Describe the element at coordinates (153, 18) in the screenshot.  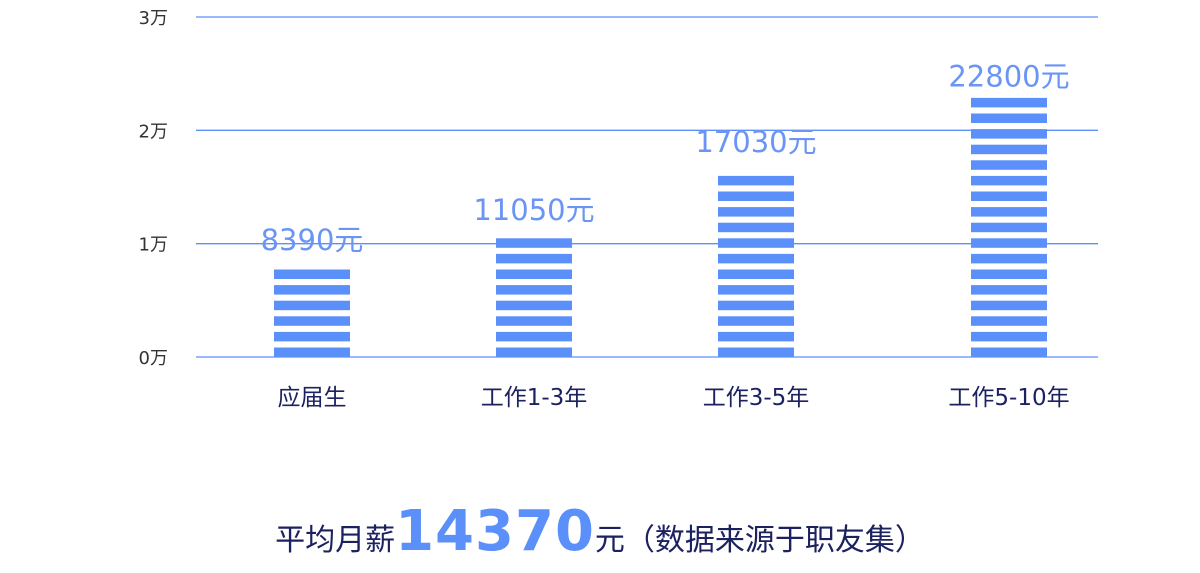
I see `y-tick-label: 3万` at that location.